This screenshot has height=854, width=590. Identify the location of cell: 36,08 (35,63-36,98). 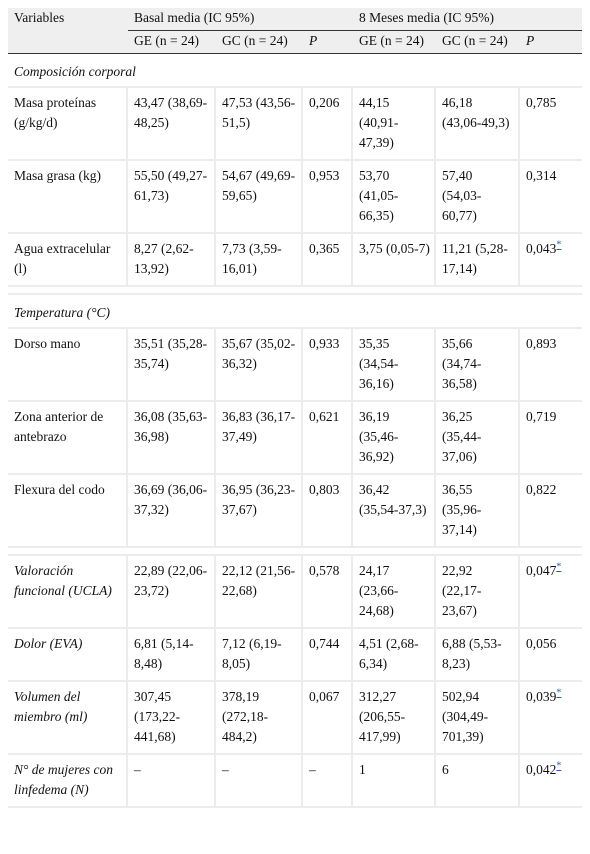
(172, 438).